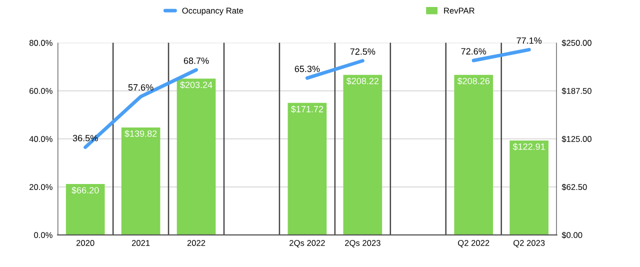 The width and height of the screenshot is (640, 267). Describe the element at coordinates (307, 244) in the screenshot. I see `x-tick-label: 2Qs 2022` at that location.